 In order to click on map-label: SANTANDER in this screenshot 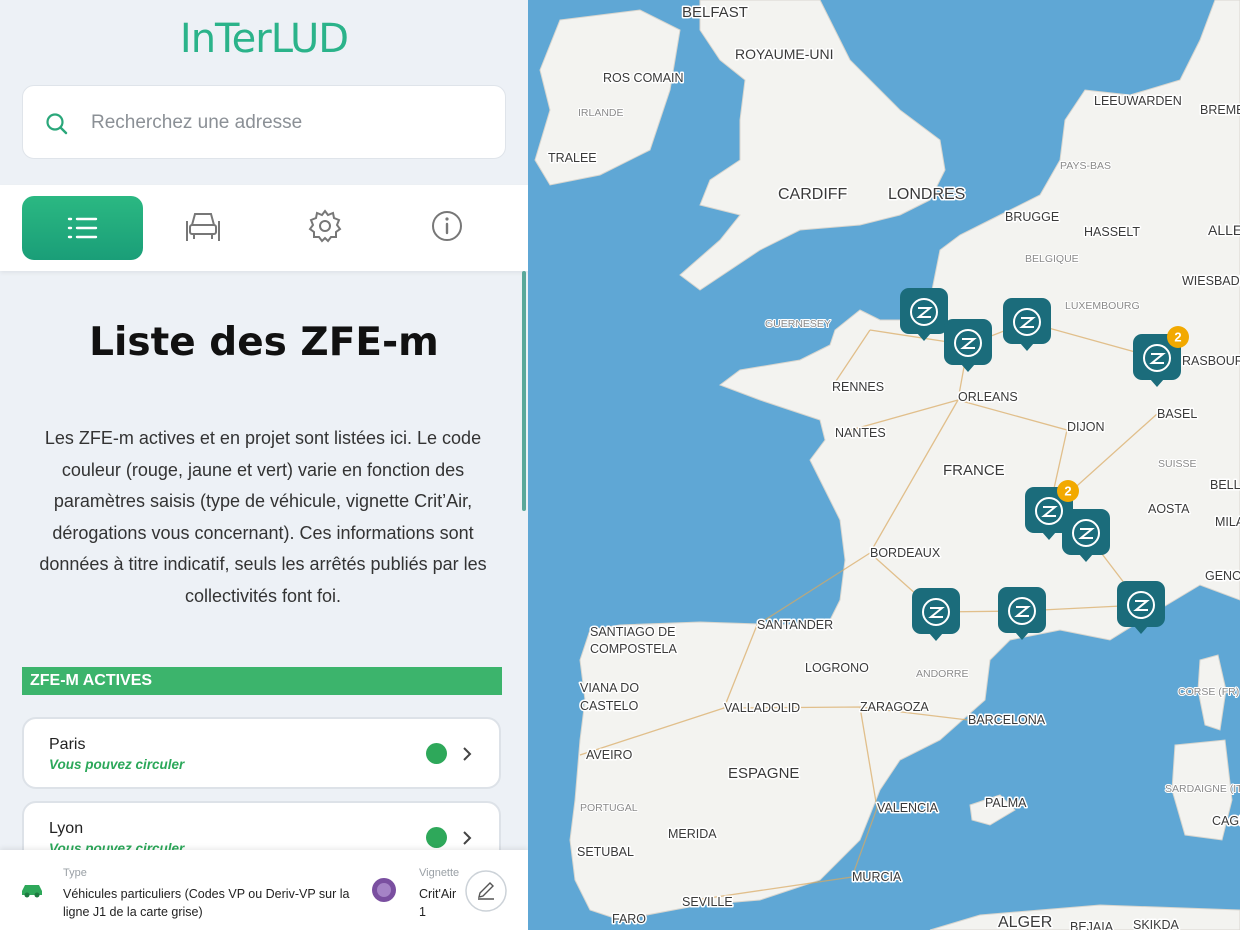, I will do `click(795, 625)`.